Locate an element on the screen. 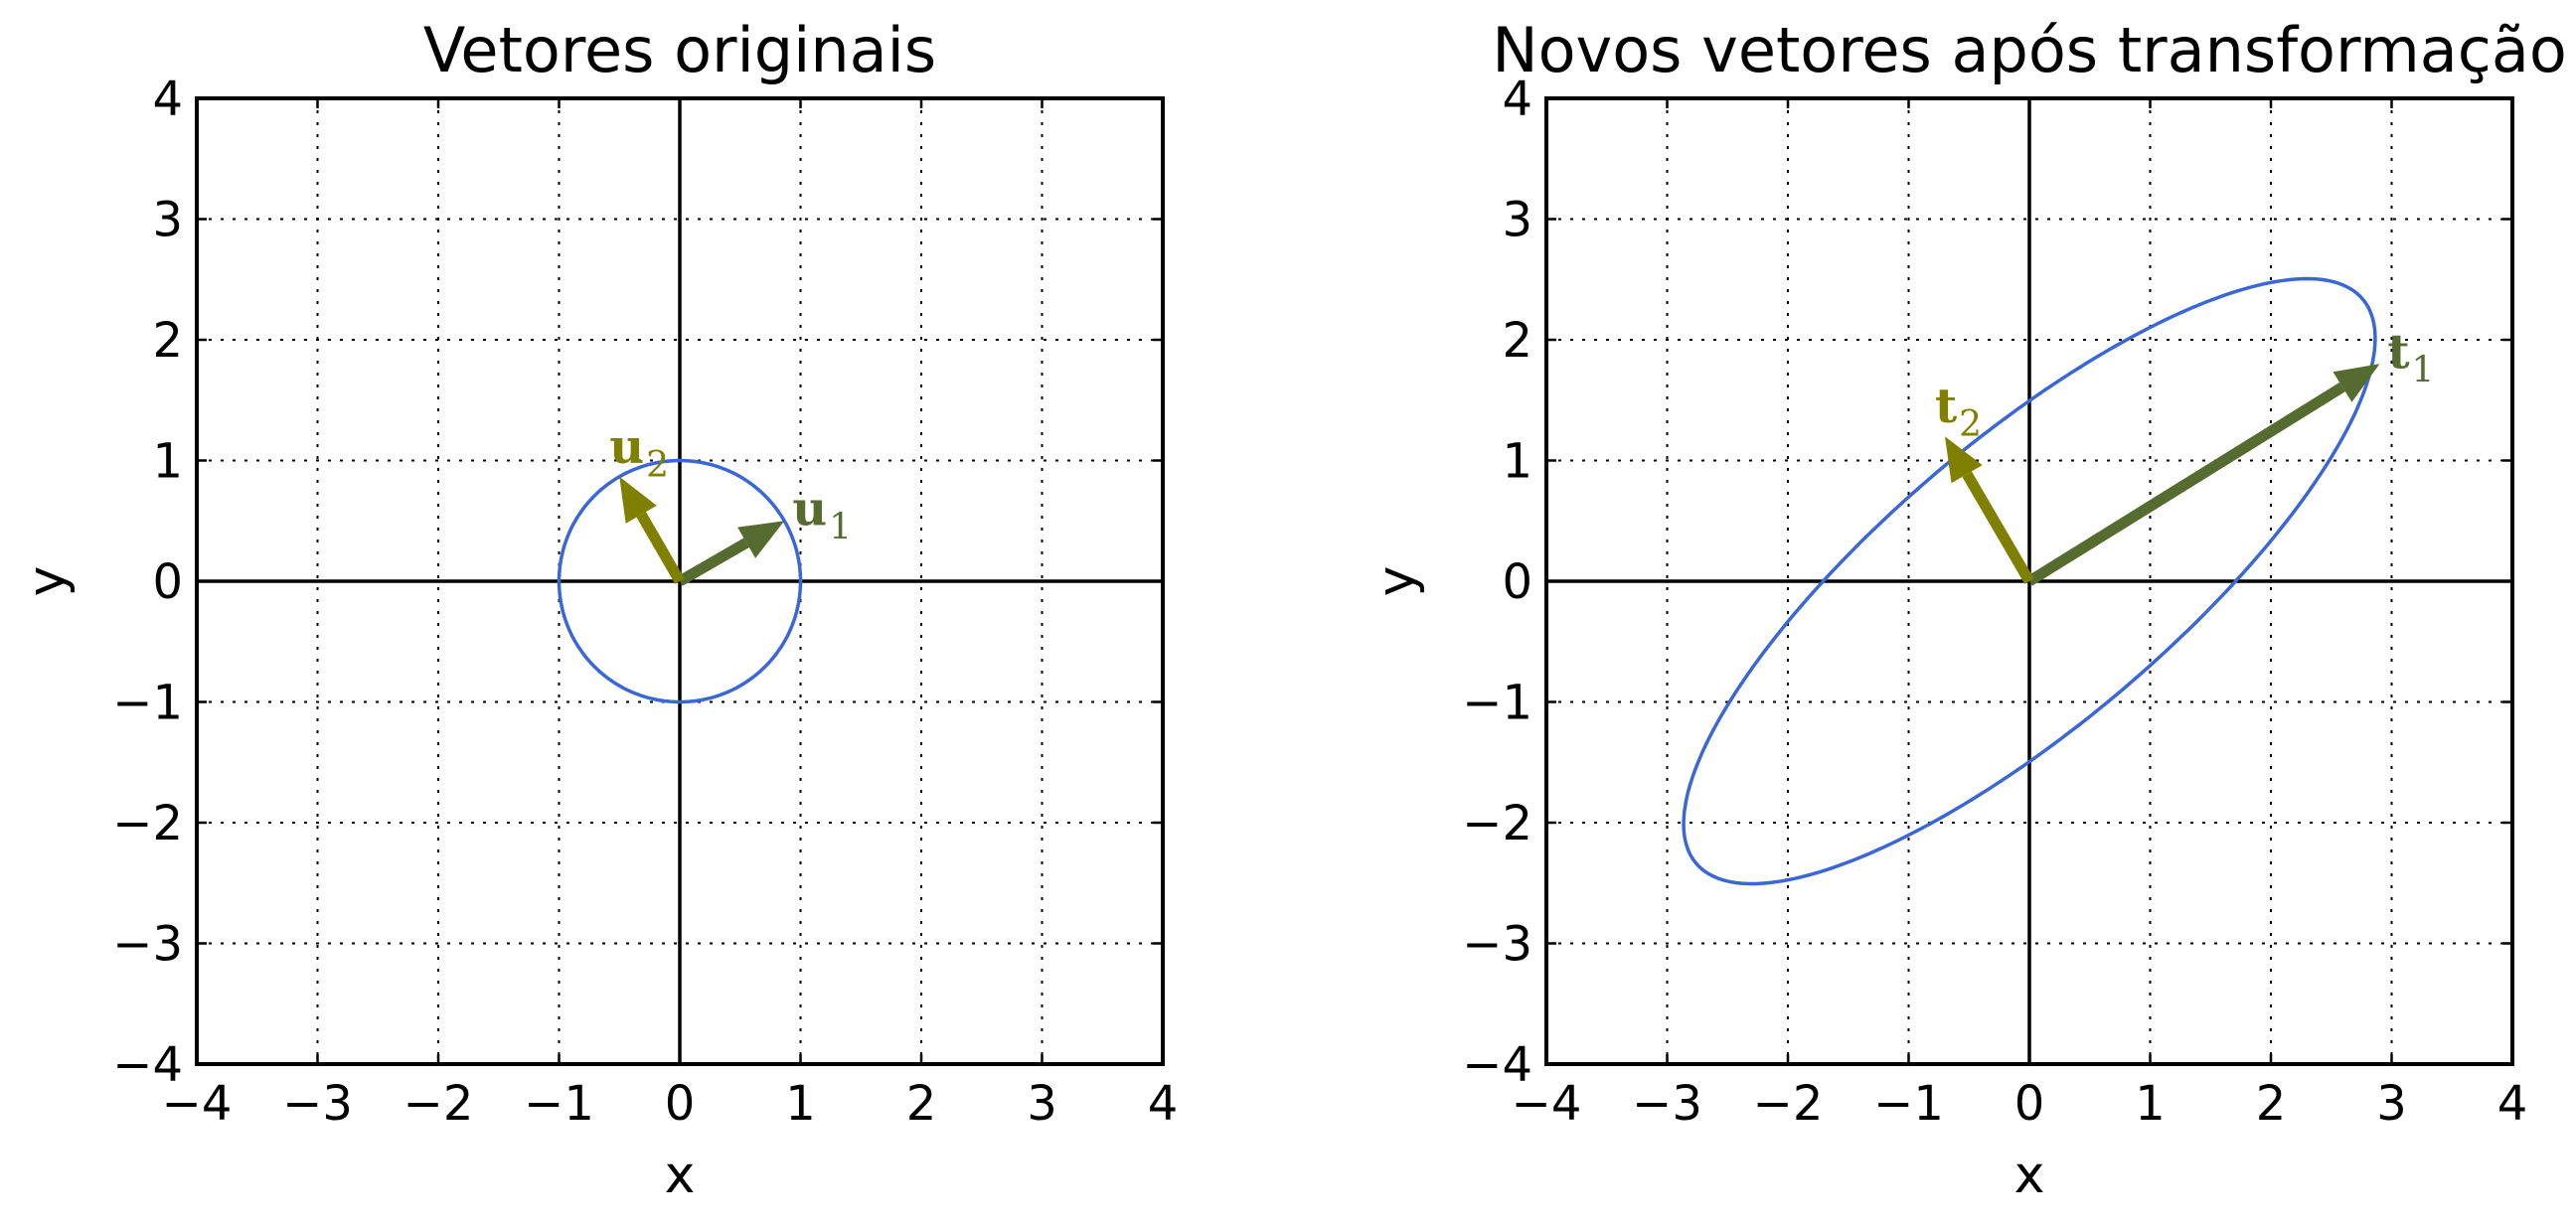  vector-u1-head is located at coordinates (761, 539).